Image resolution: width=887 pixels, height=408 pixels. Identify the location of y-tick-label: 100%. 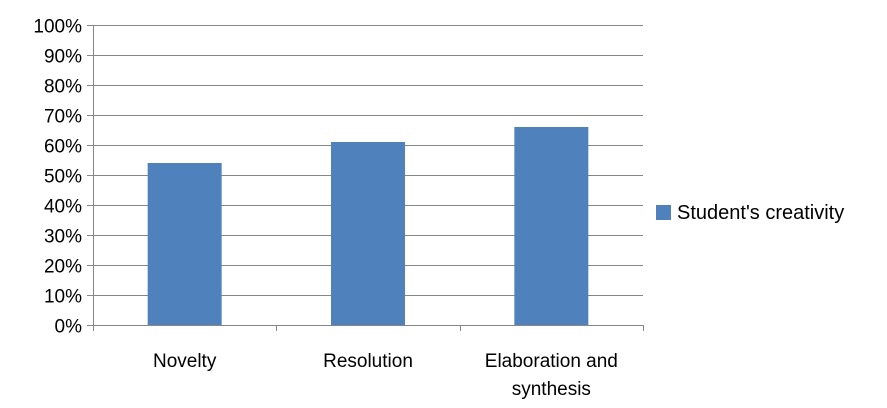
(57, 27).